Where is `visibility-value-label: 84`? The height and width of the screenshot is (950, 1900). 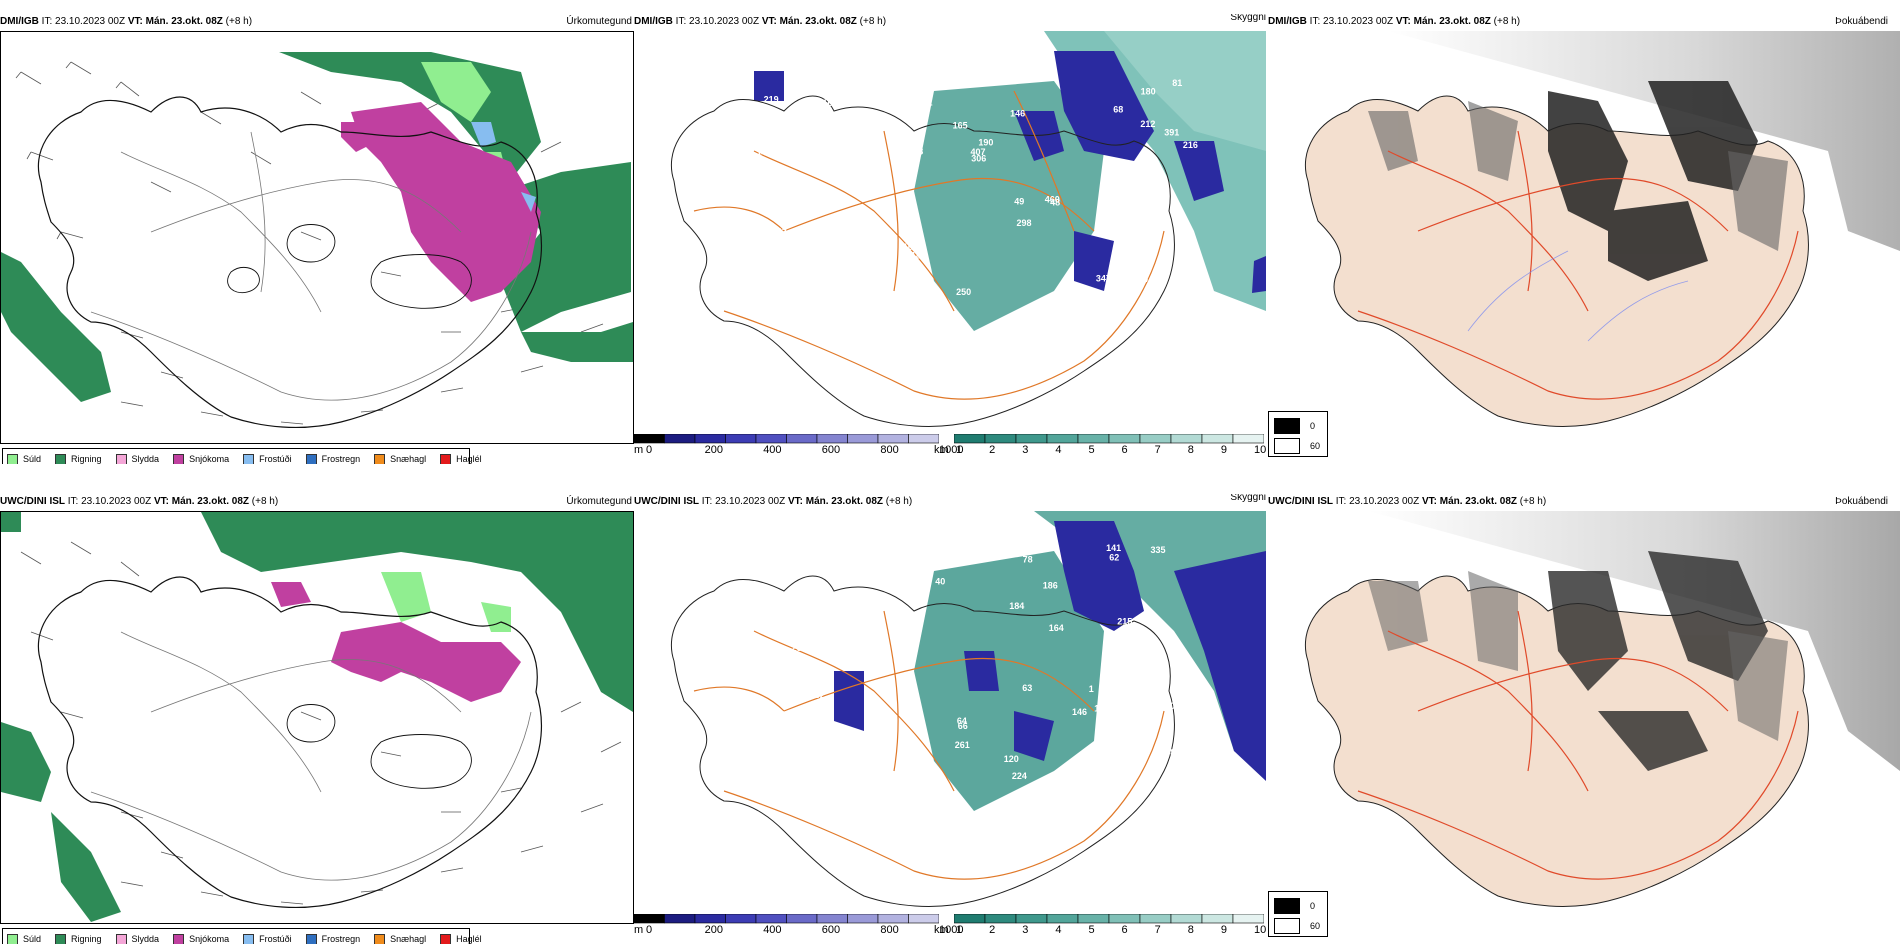 visibility-value-label: 84 is located at coordinates (787, 758).